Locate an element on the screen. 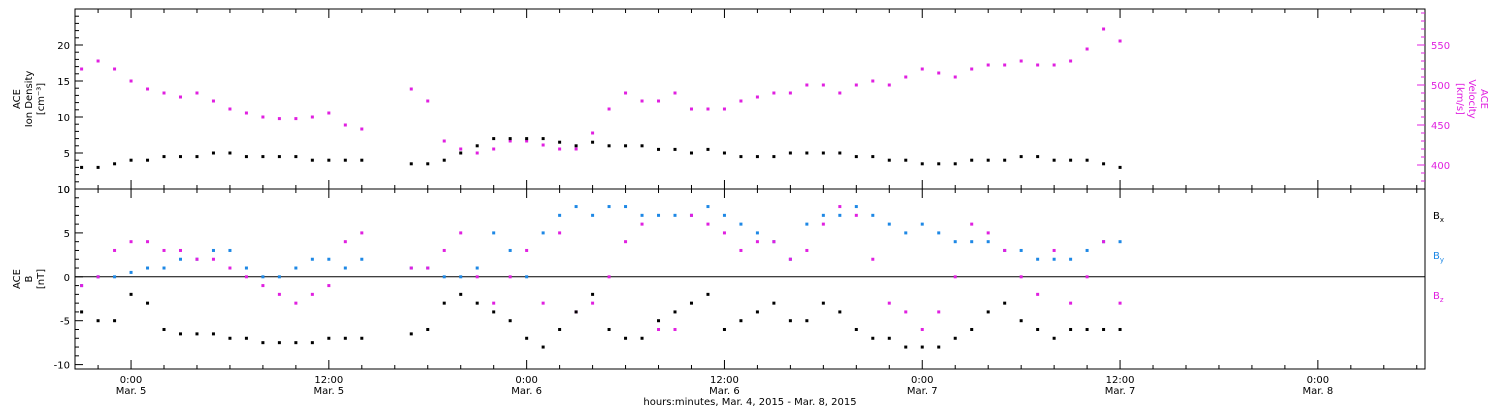 The image size is (1500, 414). density-ylabel-line1: ACE is located at coordinates (17, 99).